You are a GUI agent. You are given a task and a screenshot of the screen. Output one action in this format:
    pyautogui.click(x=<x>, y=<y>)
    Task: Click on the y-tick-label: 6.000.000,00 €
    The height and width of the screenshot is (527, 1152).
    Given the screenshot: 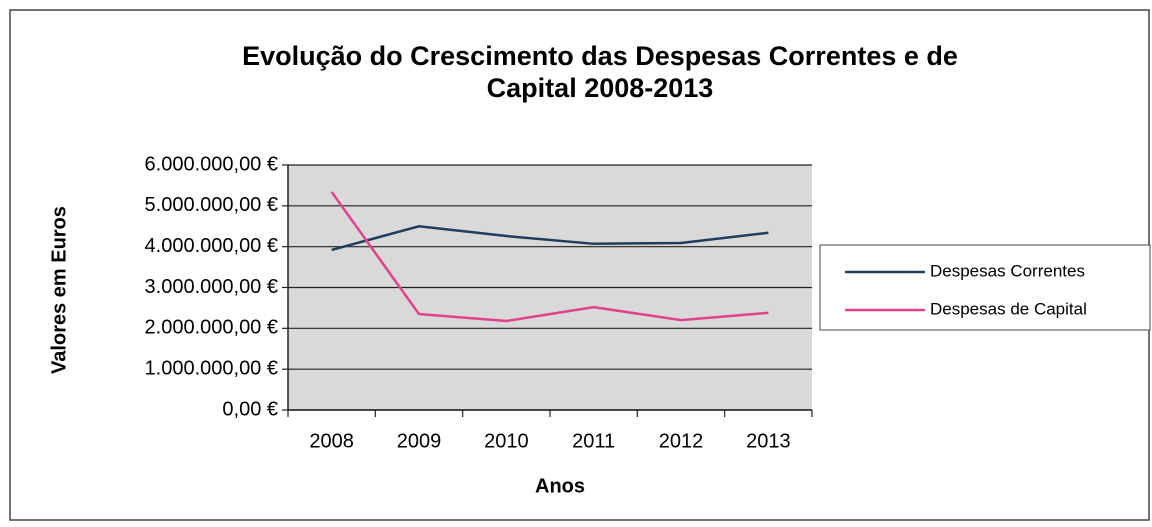 What is the action you would take?
    pyautogui.click(x=211, y=164)
    